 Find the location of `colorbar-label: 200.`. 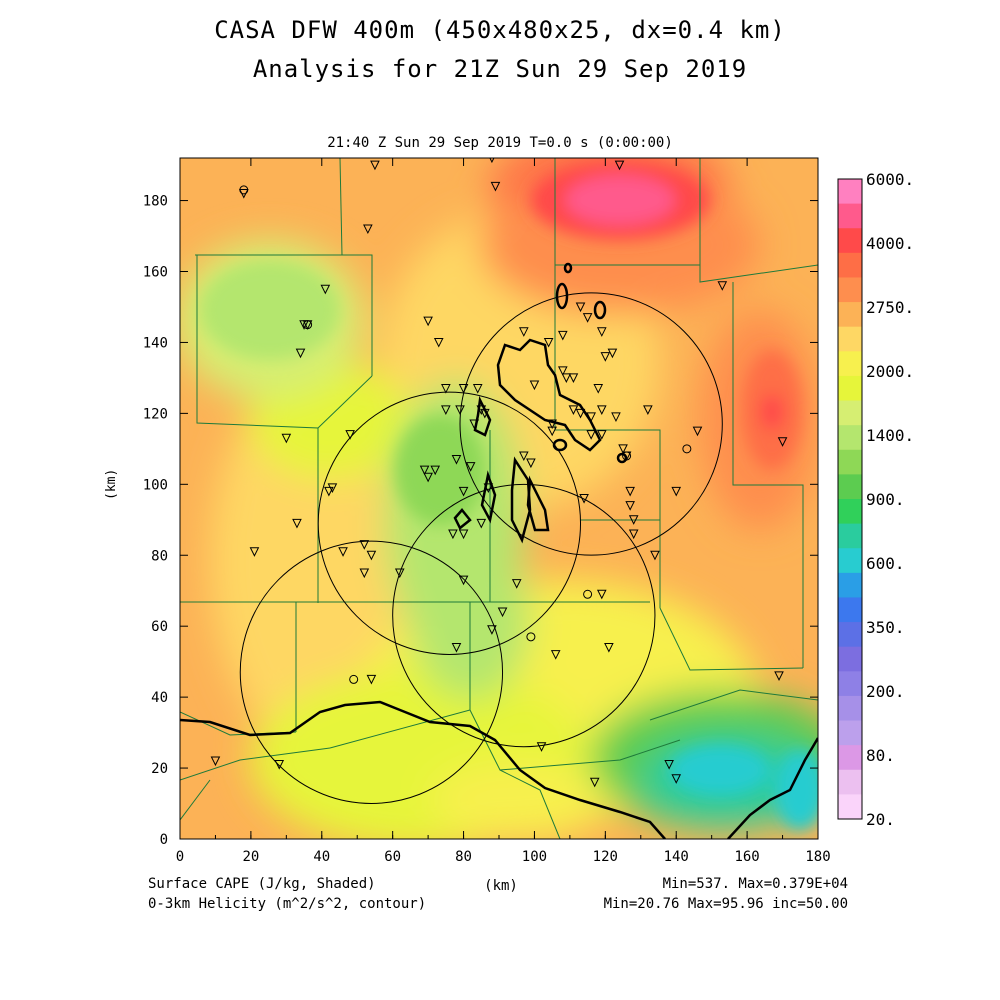

colorbar-label: 200. is located at coordinates (885, 691).